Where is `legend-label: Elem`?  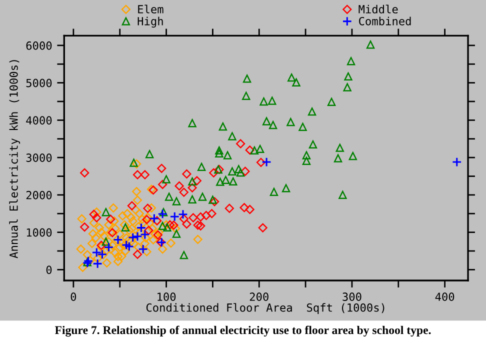
legend-label: Elem is located at coordinates (151, 9).